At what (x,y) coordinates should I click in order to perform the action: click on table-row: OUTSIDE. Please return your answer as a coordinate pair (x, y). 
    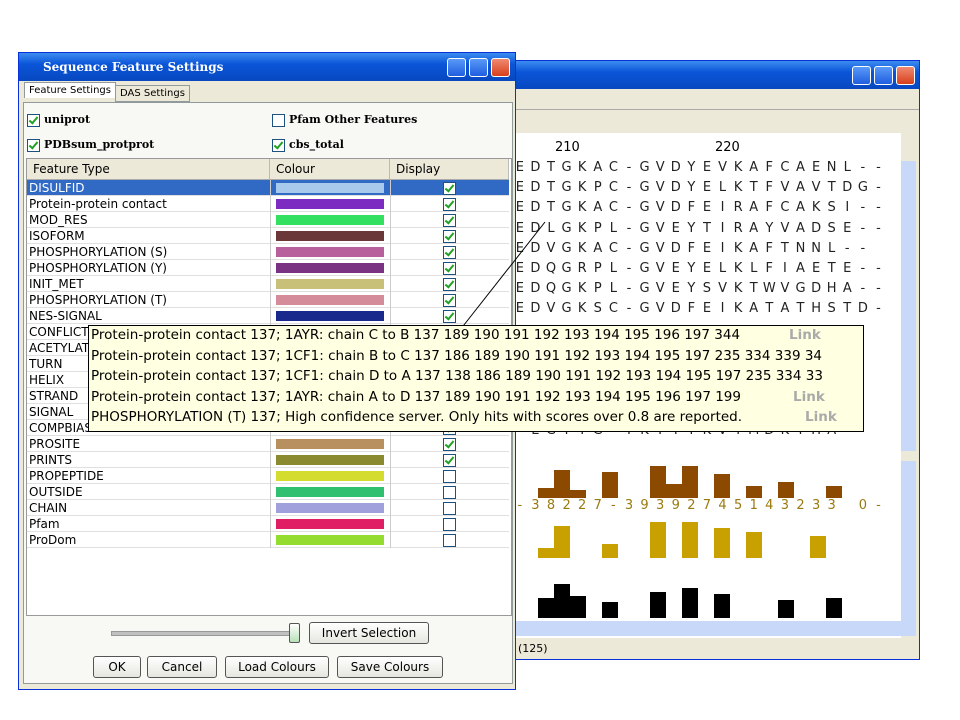
    Looking at the image, I should click on (268, 492).